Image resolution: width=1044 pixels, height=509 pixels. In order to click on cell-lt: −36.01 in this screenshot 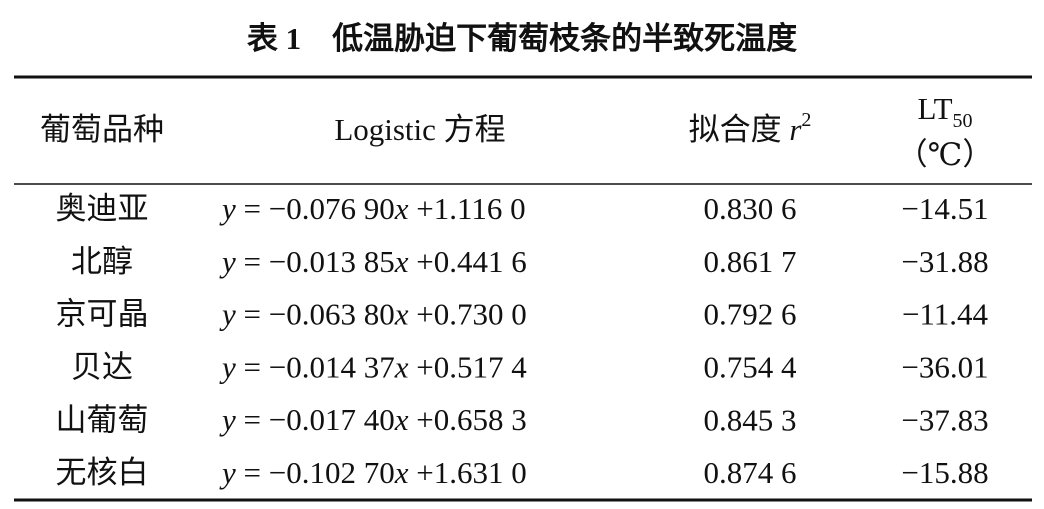, I will do `click(944, 367)`.